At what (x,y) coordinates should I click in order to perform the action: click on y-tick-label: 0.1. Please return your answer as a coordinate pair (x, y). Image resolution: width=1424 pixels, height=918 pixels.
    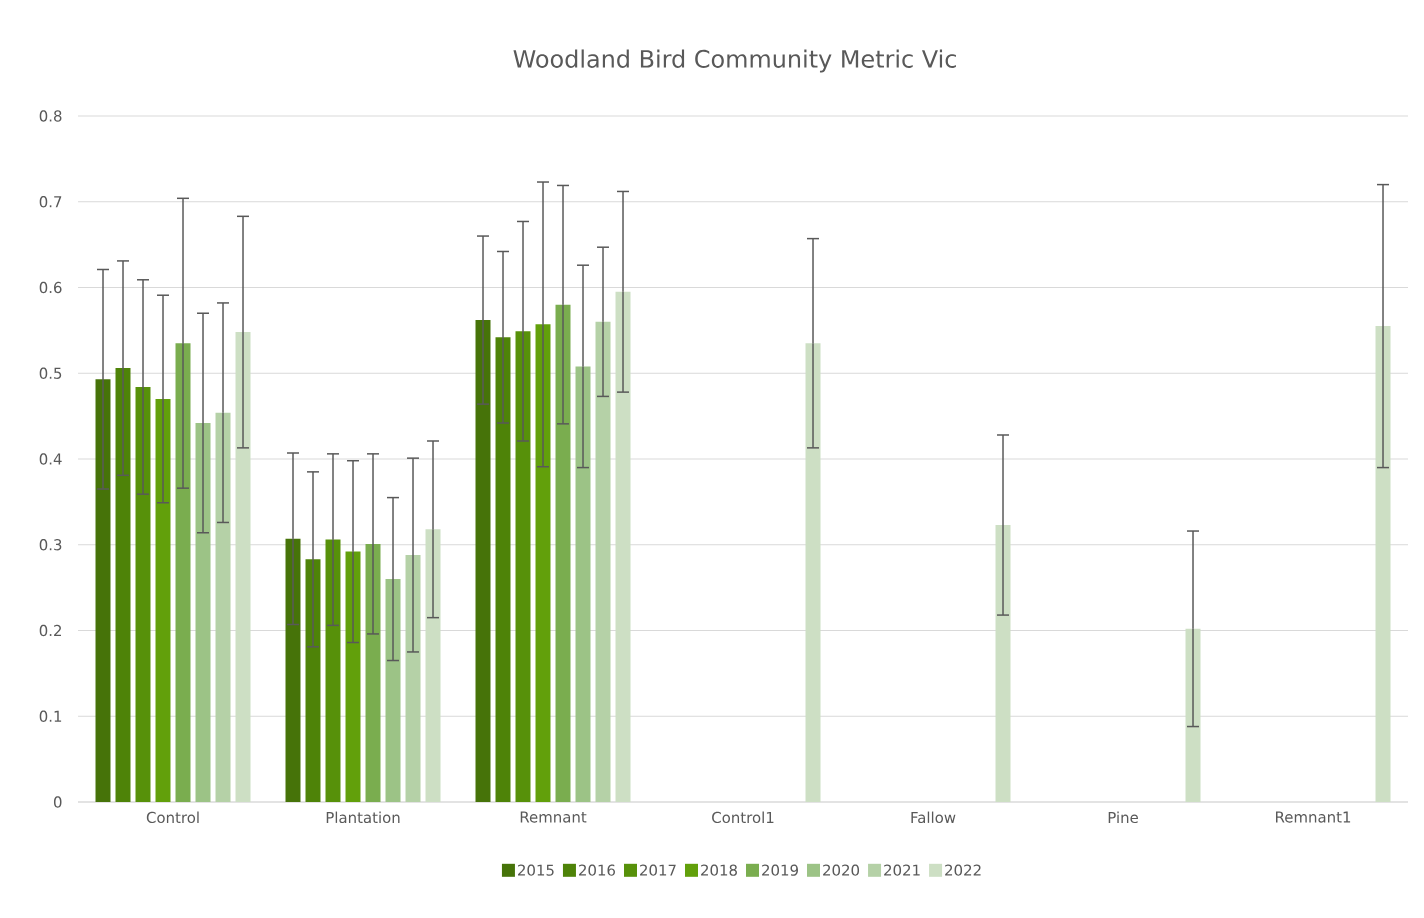
    Looking at the image, I should click on (50, 716).